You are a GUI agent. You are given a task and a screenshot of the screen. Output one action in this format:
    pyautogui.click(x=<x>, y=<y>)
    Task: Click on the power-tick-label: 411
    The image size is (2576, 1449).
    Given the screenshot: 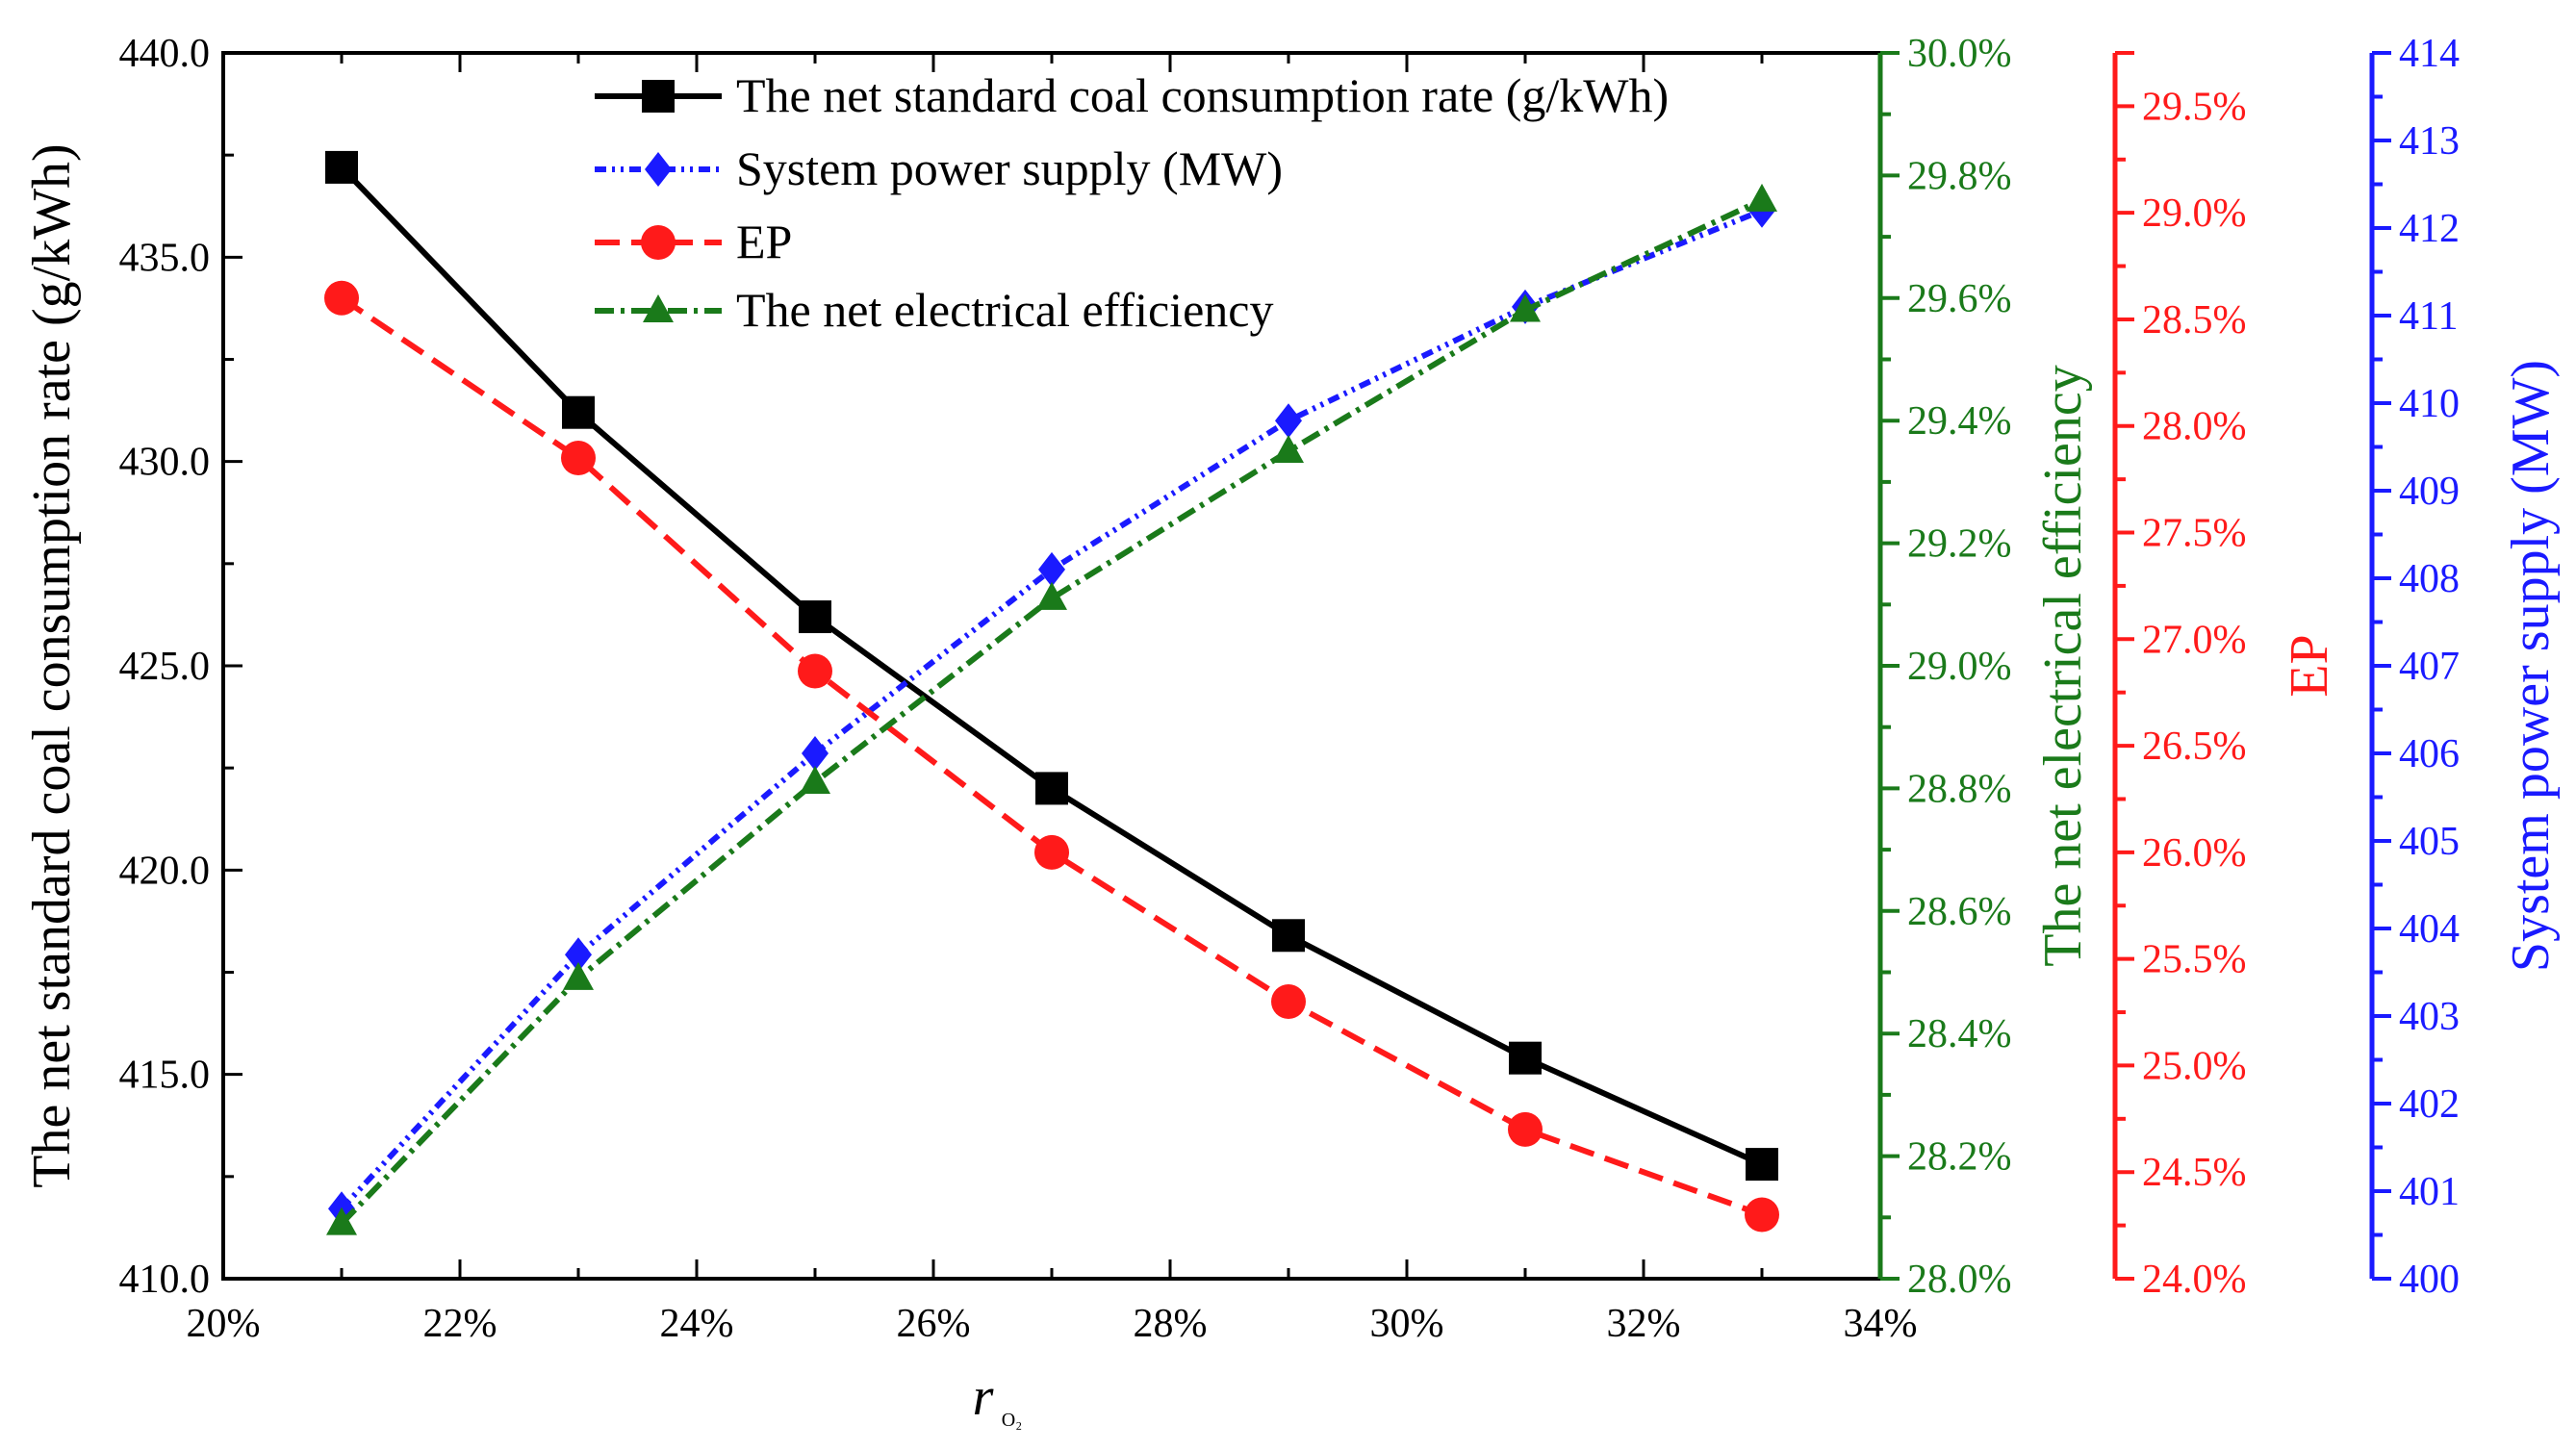 What is the action you would take?
    pyautogui.click(x=2428, y=316)
    